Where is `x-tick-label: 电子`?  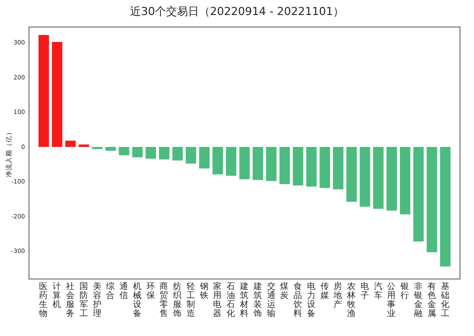 x-tick-label: 电子 is located at coordinates (365, 291).